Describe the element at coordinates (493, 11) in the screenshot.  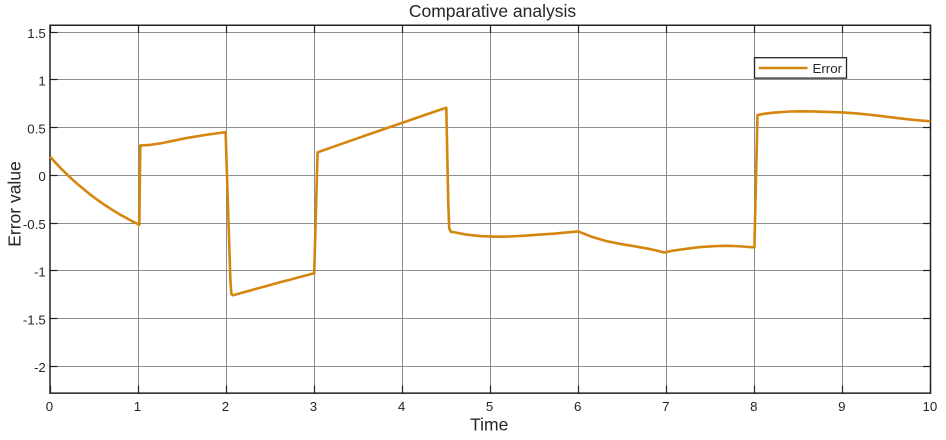
I see `svg-text: Comparative analysis` at that location.